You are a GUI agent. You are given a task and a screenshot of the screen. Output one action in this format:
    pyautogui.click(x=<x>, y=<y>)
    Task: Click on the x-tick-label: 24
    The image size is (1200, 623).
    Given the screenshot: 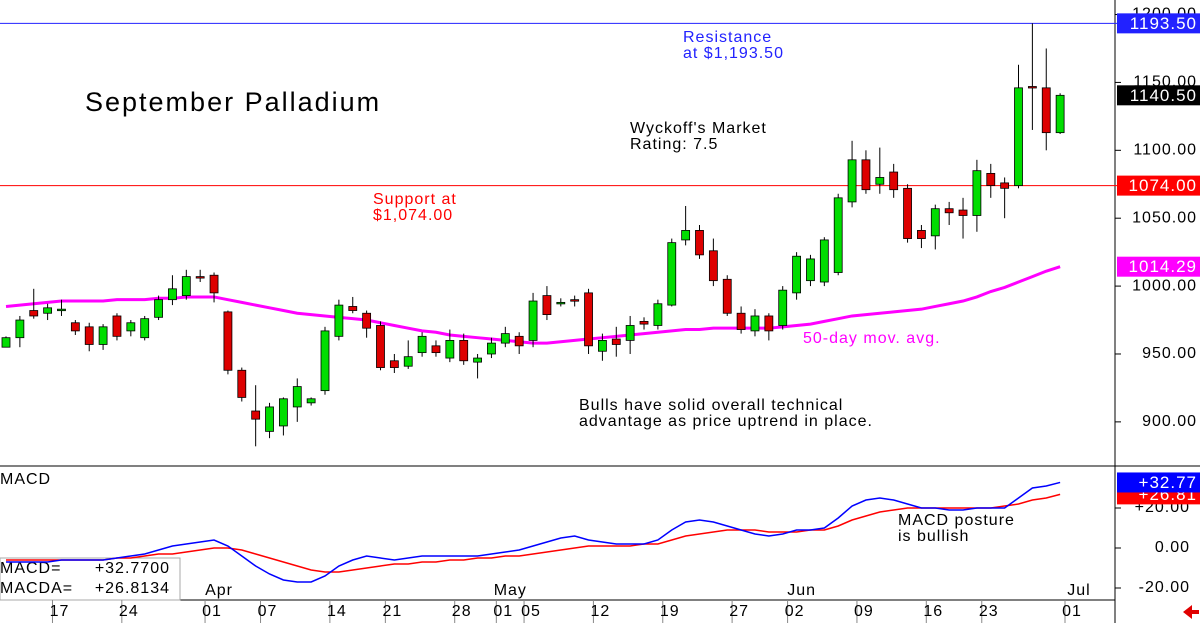 What is the action you would take?
    pyautogui.click(x=129, y=611)
    